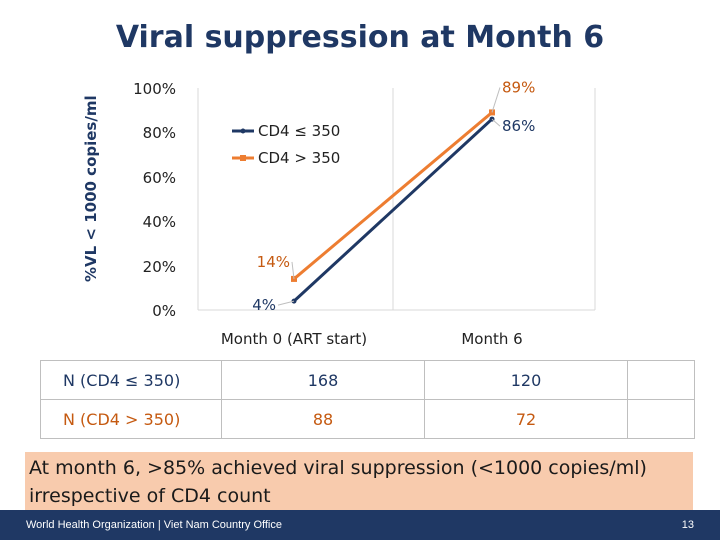  I want to click on page-number: 13, so click(687, 525).